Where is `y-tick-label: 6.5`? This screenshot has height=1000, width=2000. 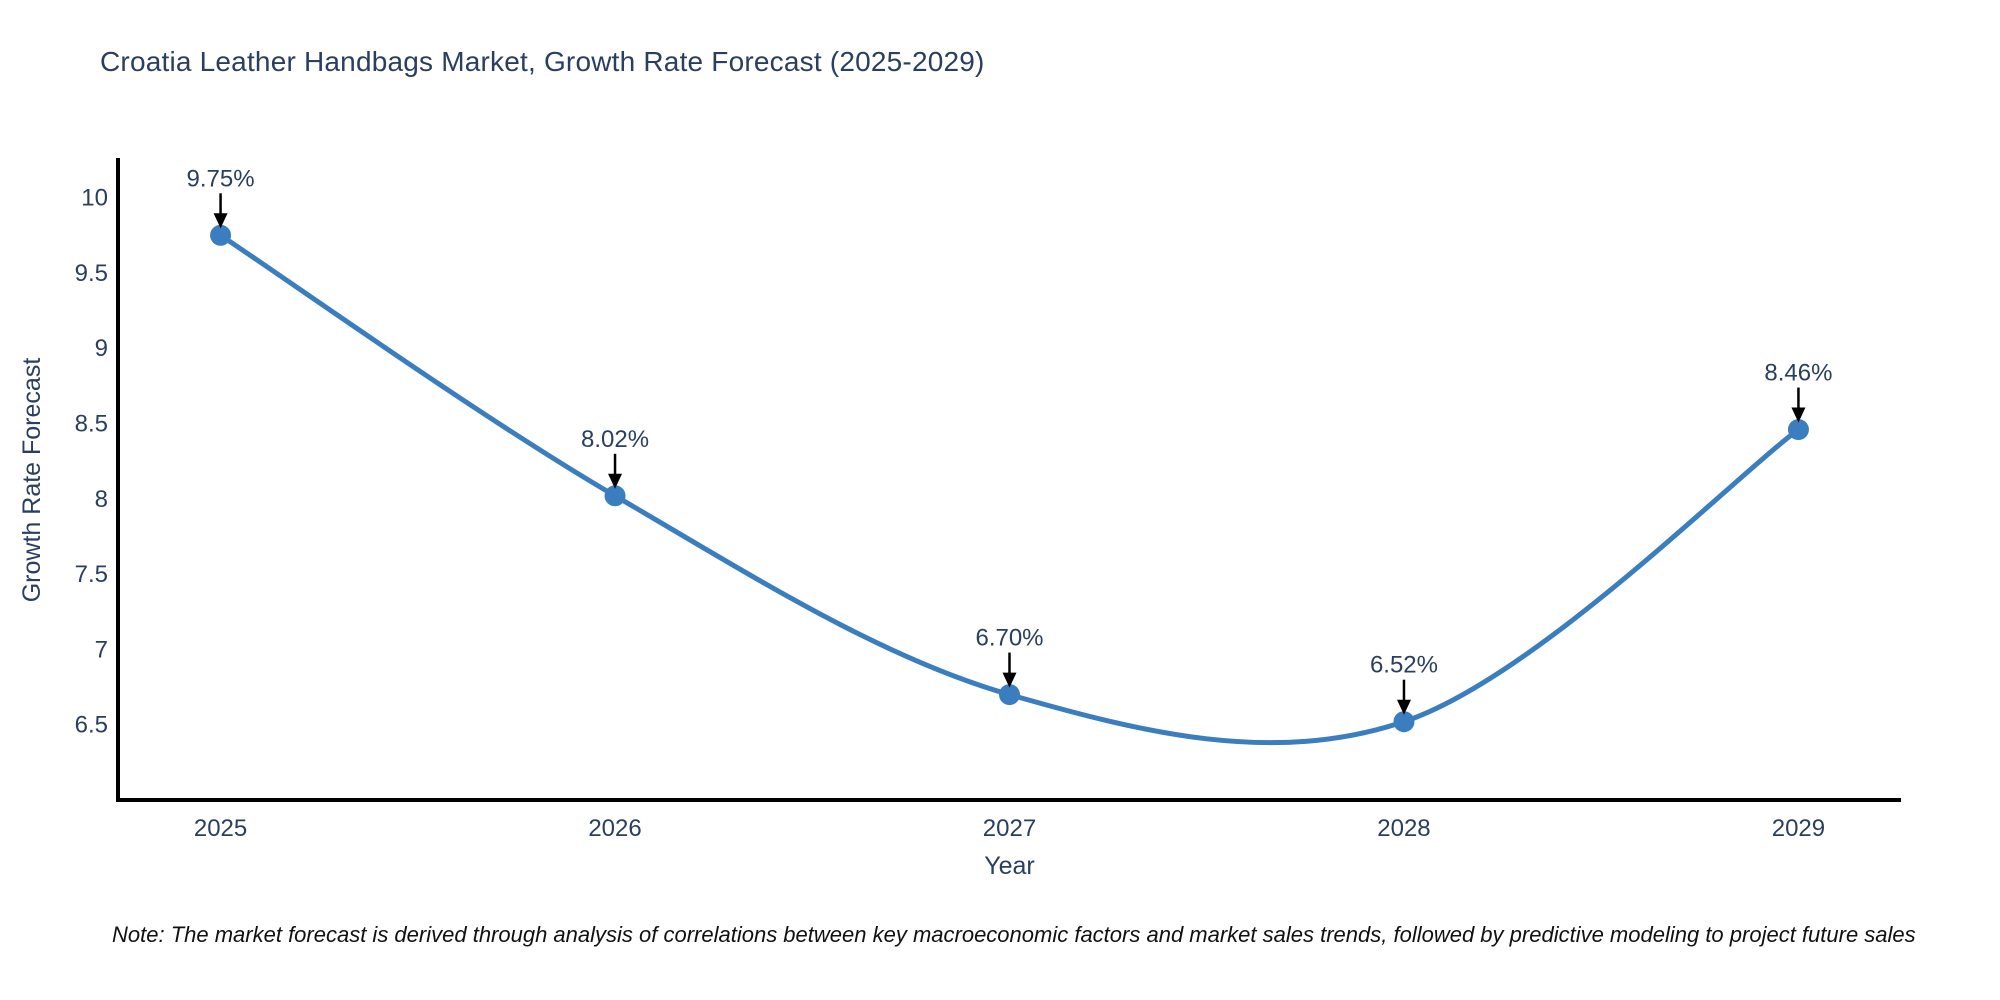
y-tick-label: 6.5 is located at coordinates (91, 725).